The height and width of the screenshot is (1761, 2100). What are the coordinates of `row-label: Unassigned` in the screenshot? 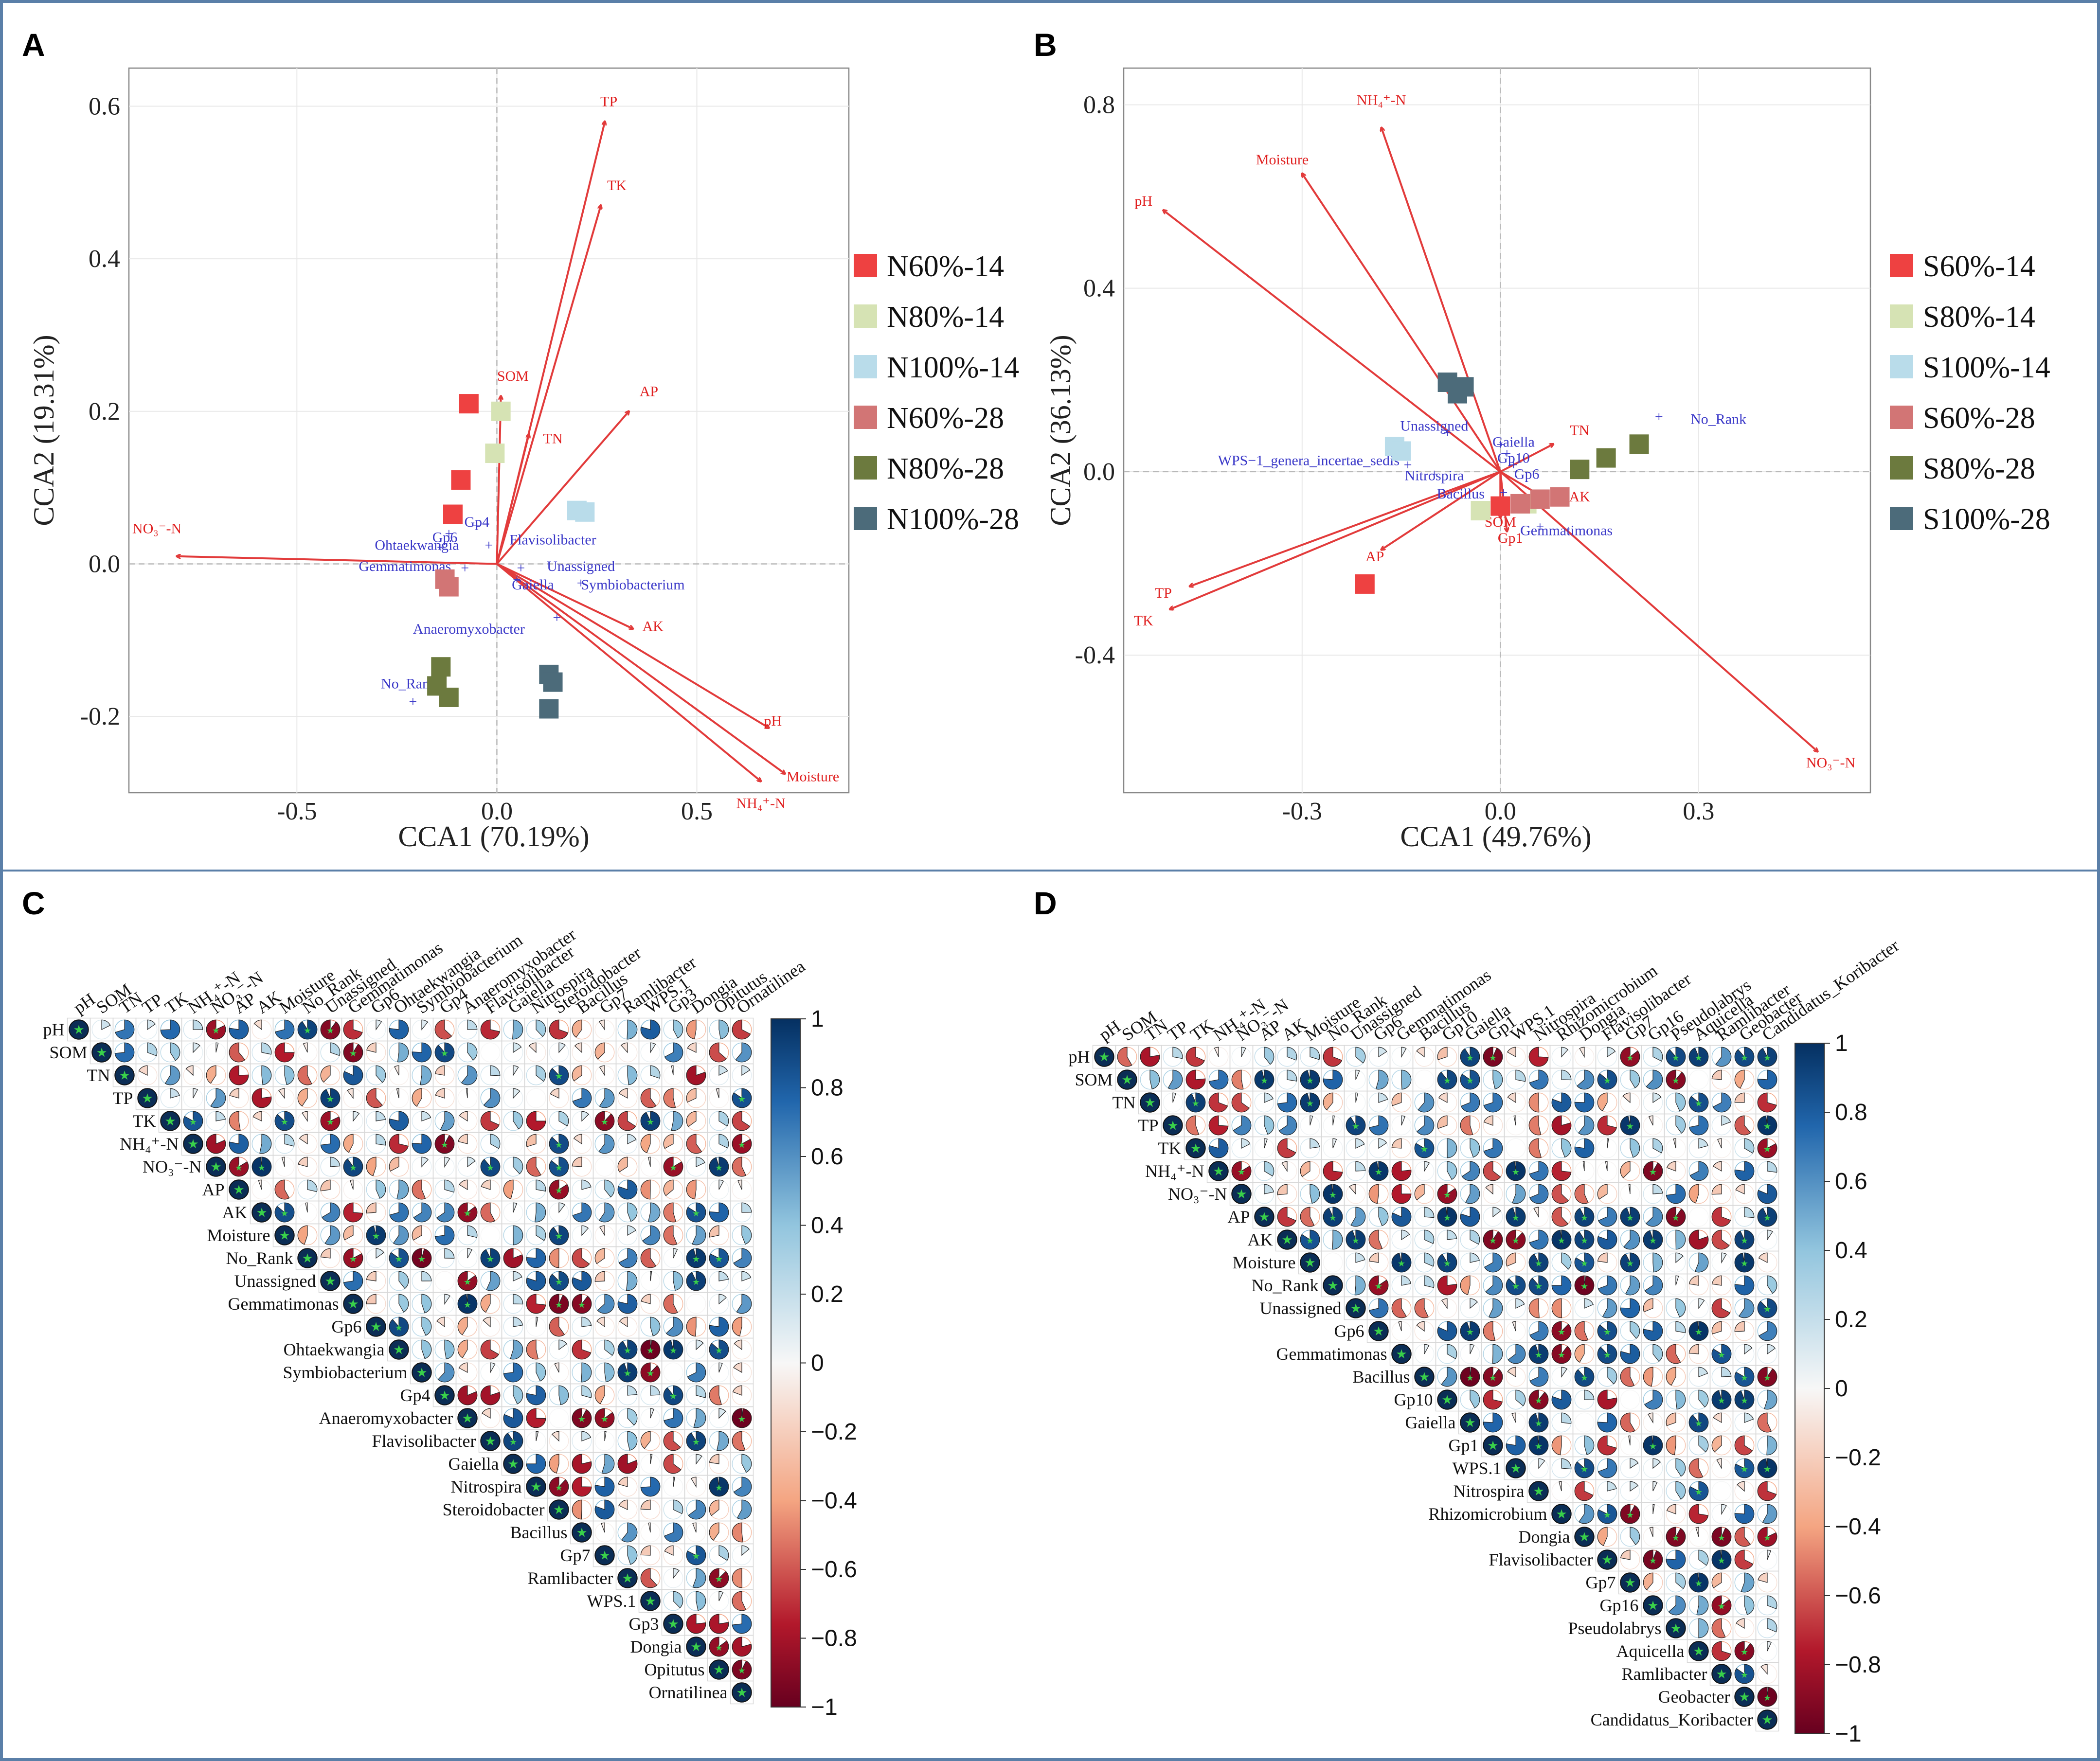 It's located at (1301, 1308).